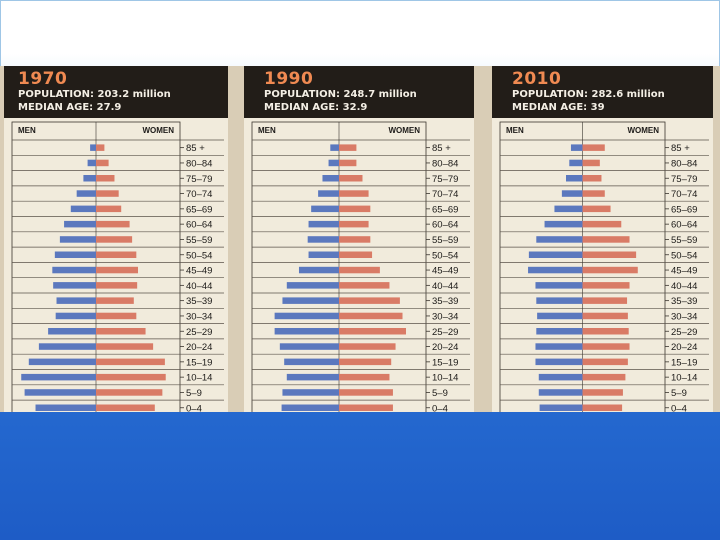  Describe the element at coordinates (684, 332) in the screenshot. I see `age-group-label: 25–29` at that location.